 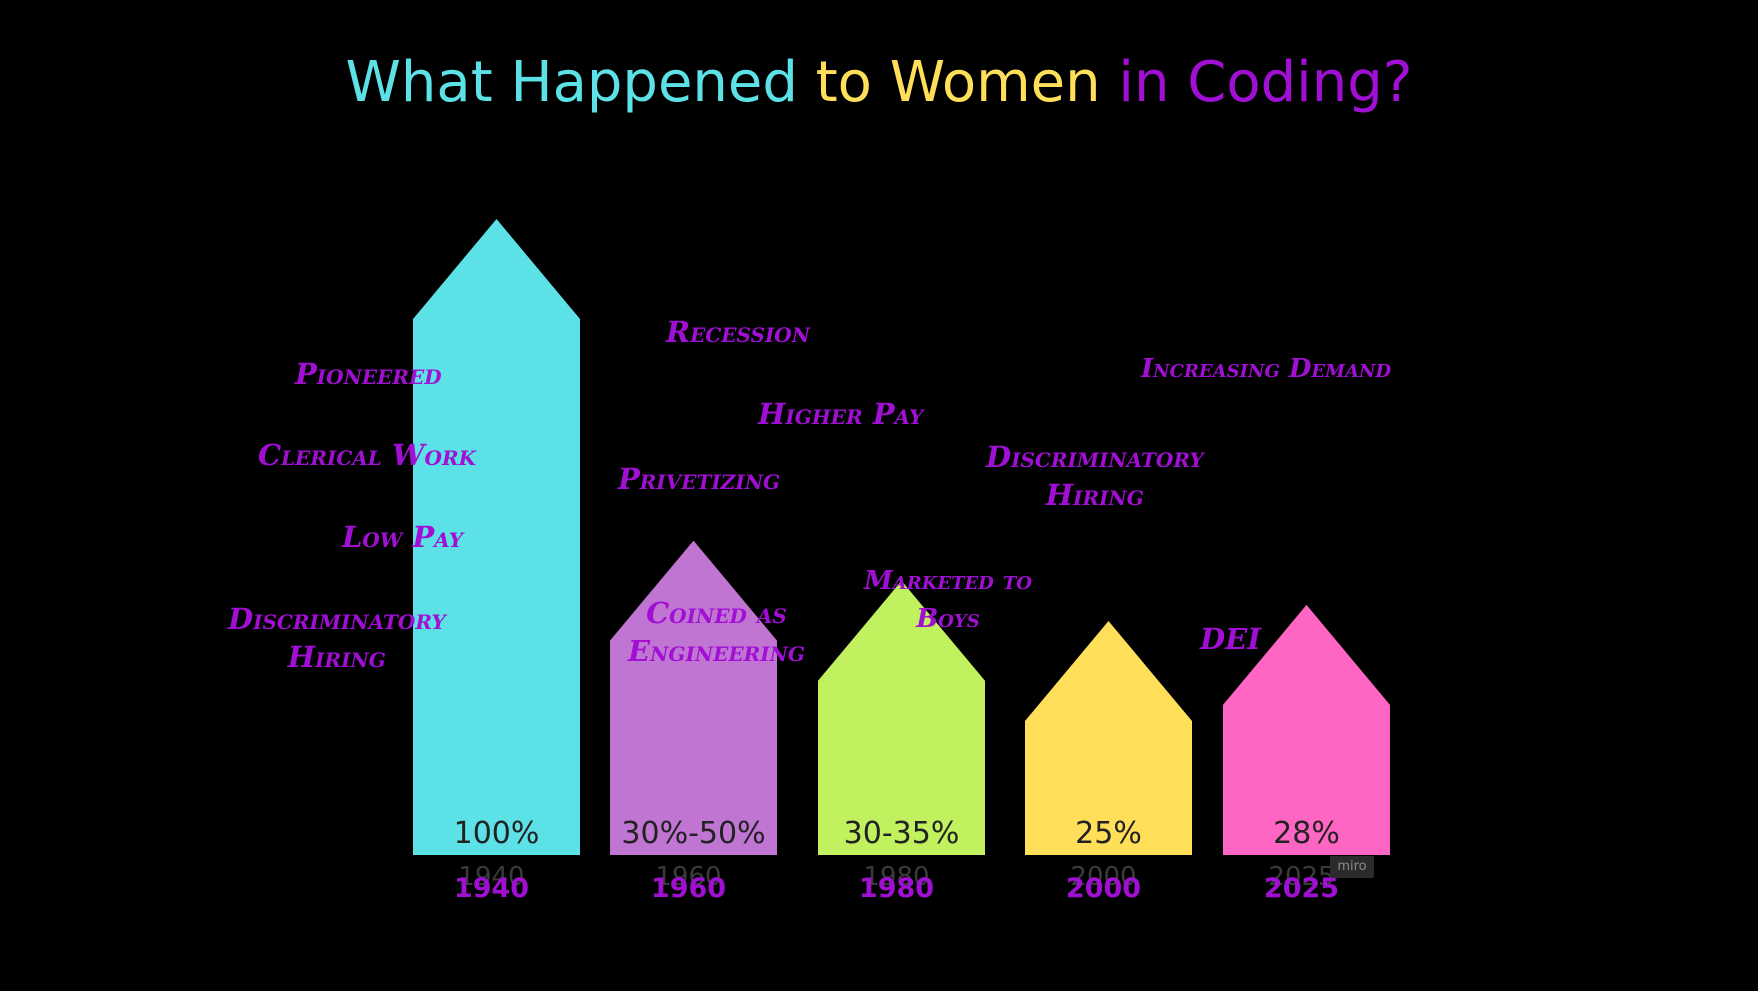 What do you see at coordinates (1256, 82) in the screenshot?
I see `title-part-3: in Coding?` at bounding box center [1256, 82].